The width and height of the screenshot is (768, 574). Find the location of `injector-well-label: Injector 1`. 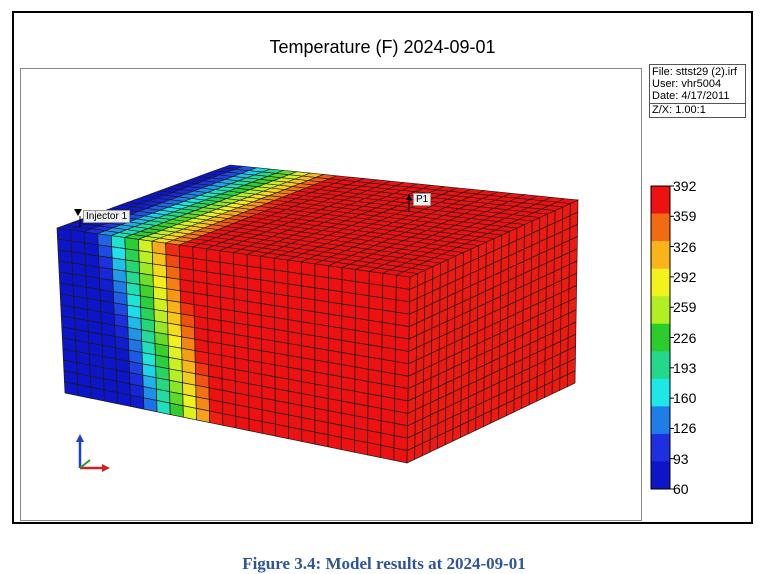

injector-well-label: Injector 1 is located at coordinates (107, 216).